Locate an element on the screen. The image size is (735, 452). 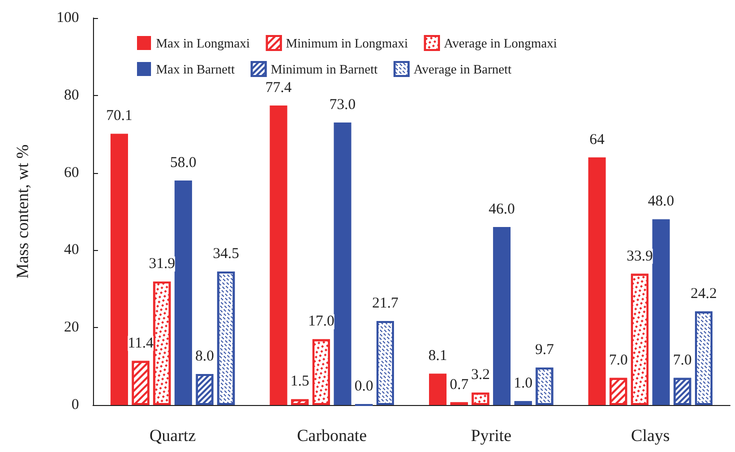
x-tick-label: Clays is located at coordinates (650, 435).